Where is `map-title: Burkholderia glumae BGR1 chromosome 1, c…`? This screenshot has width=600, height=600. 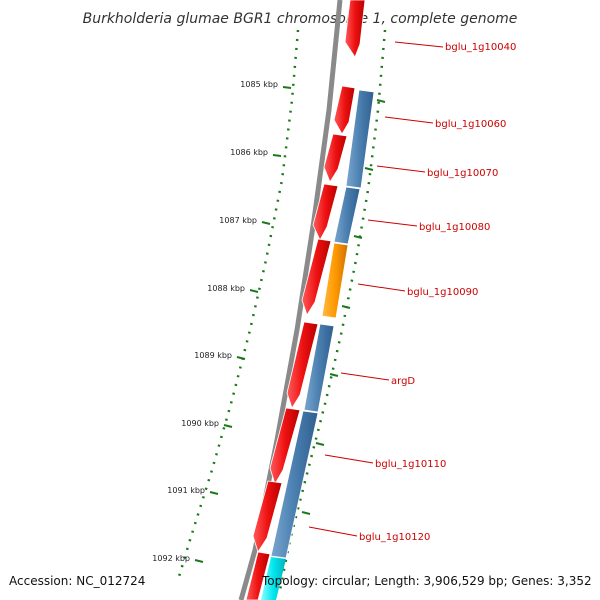 map-title: Burkholderia glumae BGR1 chromosome 1, c… is located at coordinates (300, 19).